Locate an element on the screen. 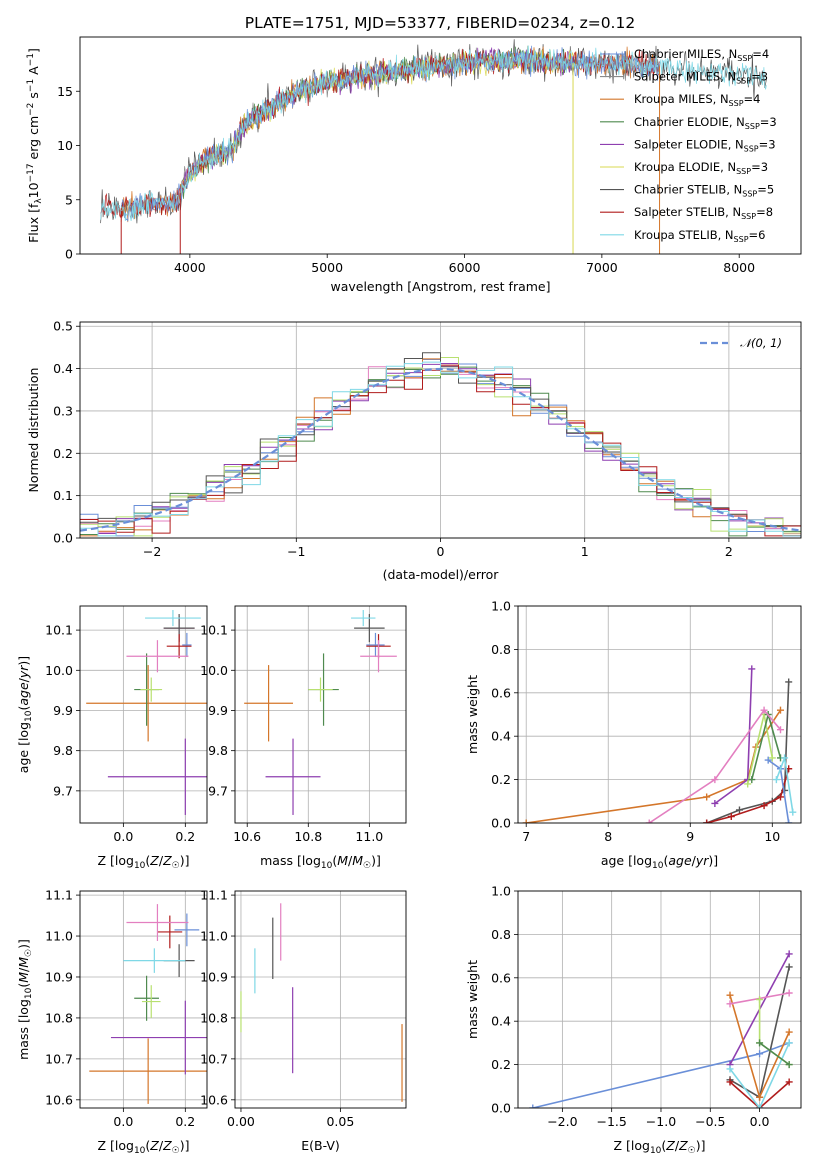 The height and width of the screenshot is (1170, 819). x-tick-label: 1 is located at coordinates (585, 551).